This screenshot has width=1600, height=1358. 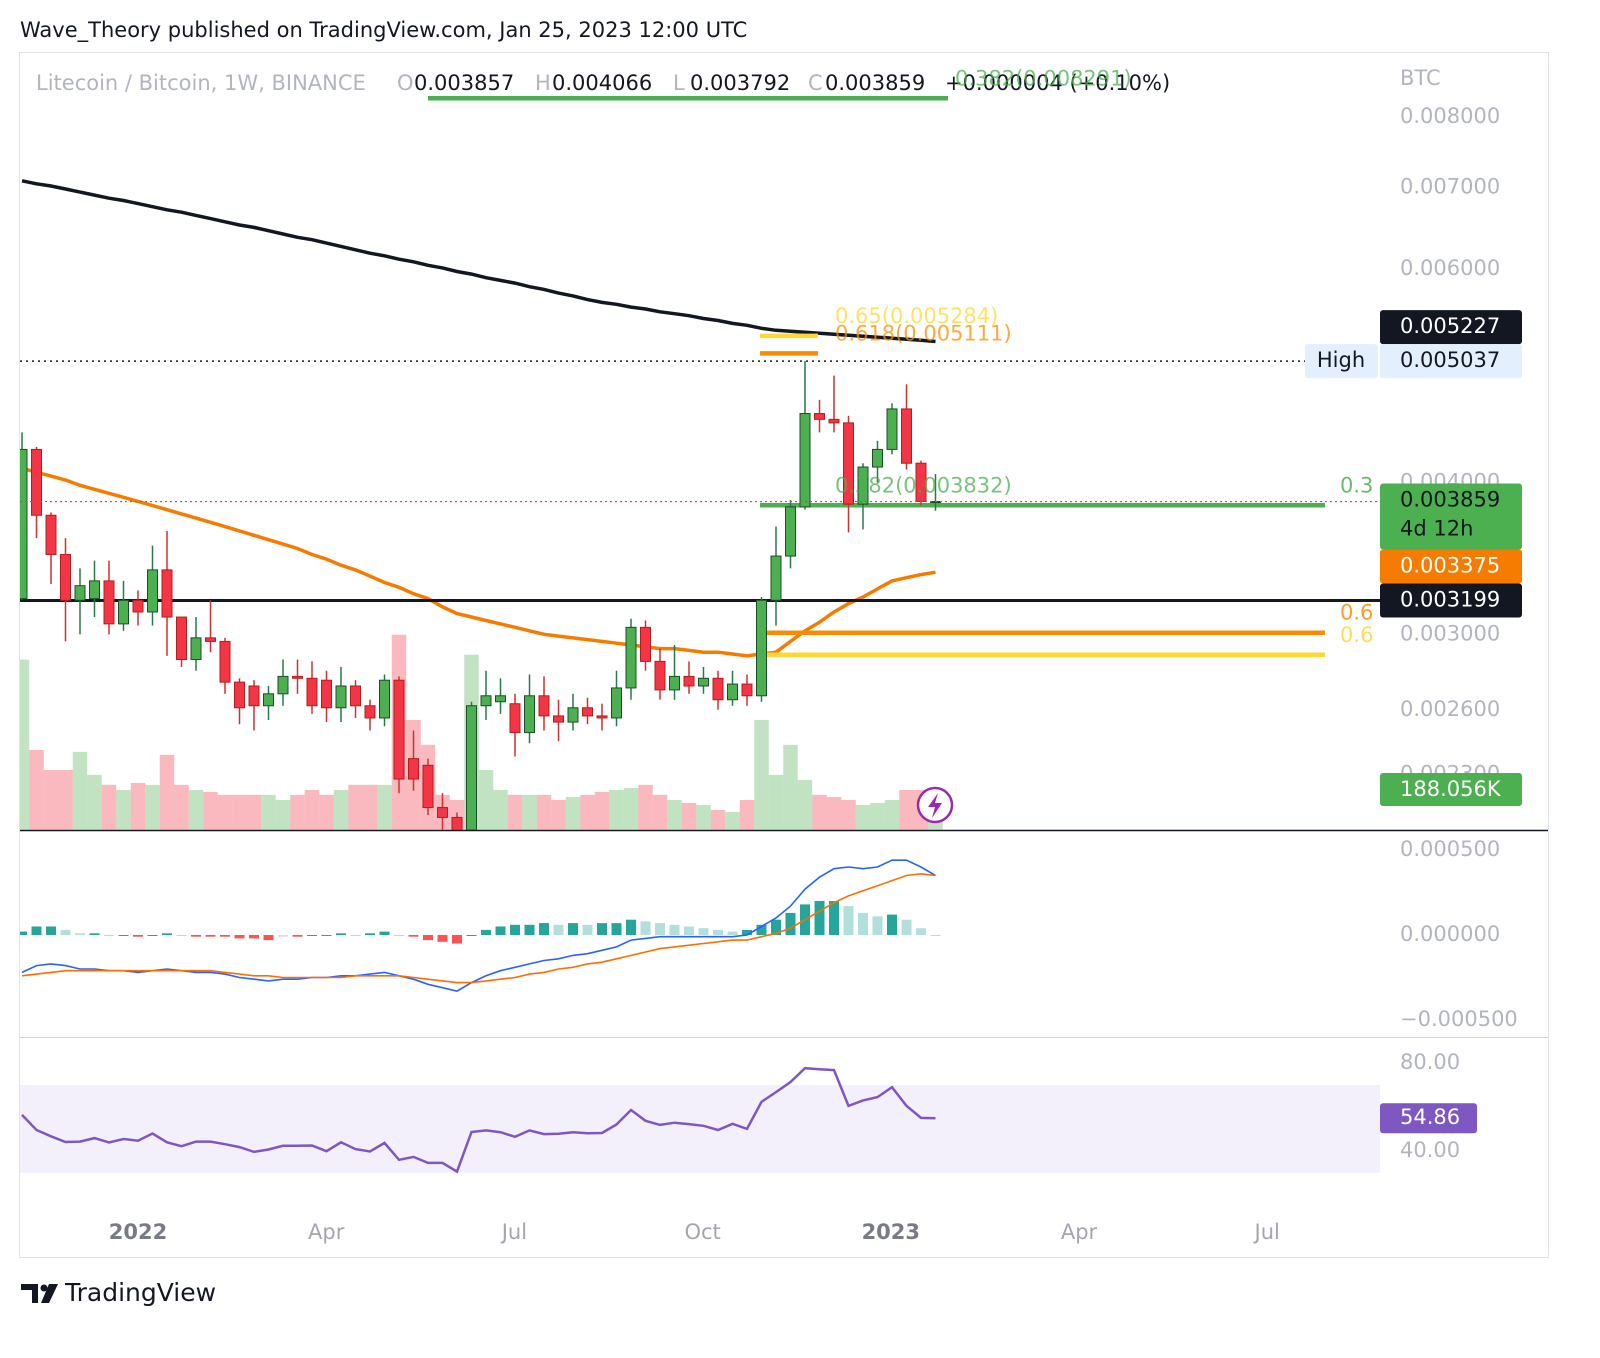 What do you see at coordinates (1450, 709) in the screenshot?
I see `y-tick-label: 0.002600` at bounding box center [1450, 709].